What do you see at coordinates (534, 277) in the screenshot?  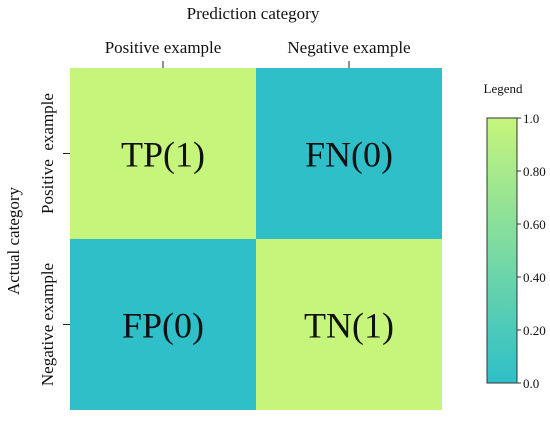 I see `colorbar-tick-label: 0.40` at bounding box center [534, 277].